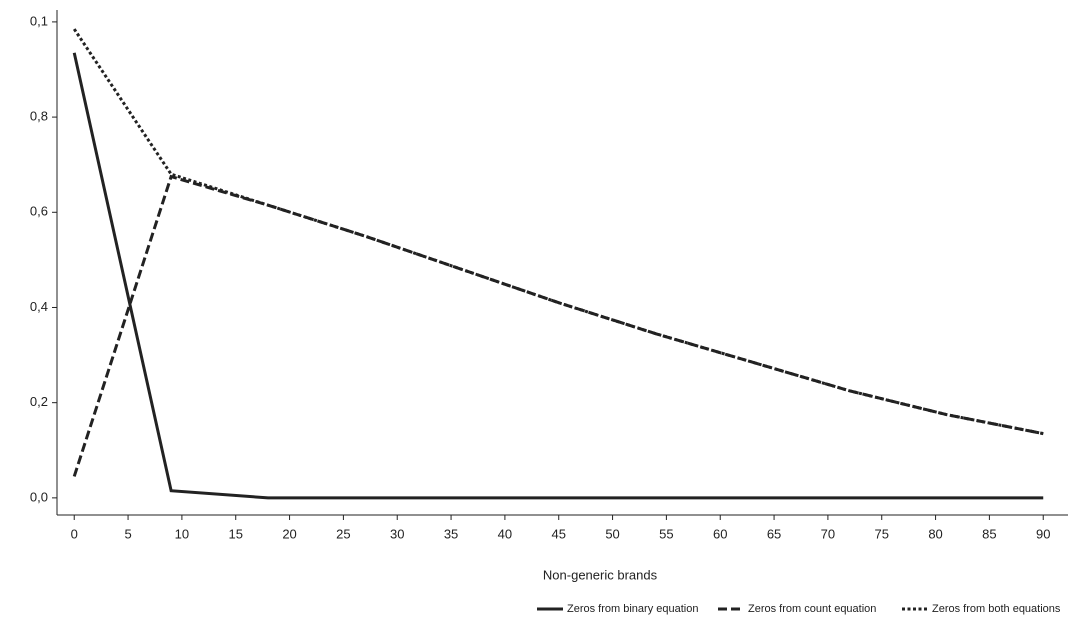 The height and width of the screenshot is (618, 1071). I want to click on x-tick-label: 10, so click(182, 533).